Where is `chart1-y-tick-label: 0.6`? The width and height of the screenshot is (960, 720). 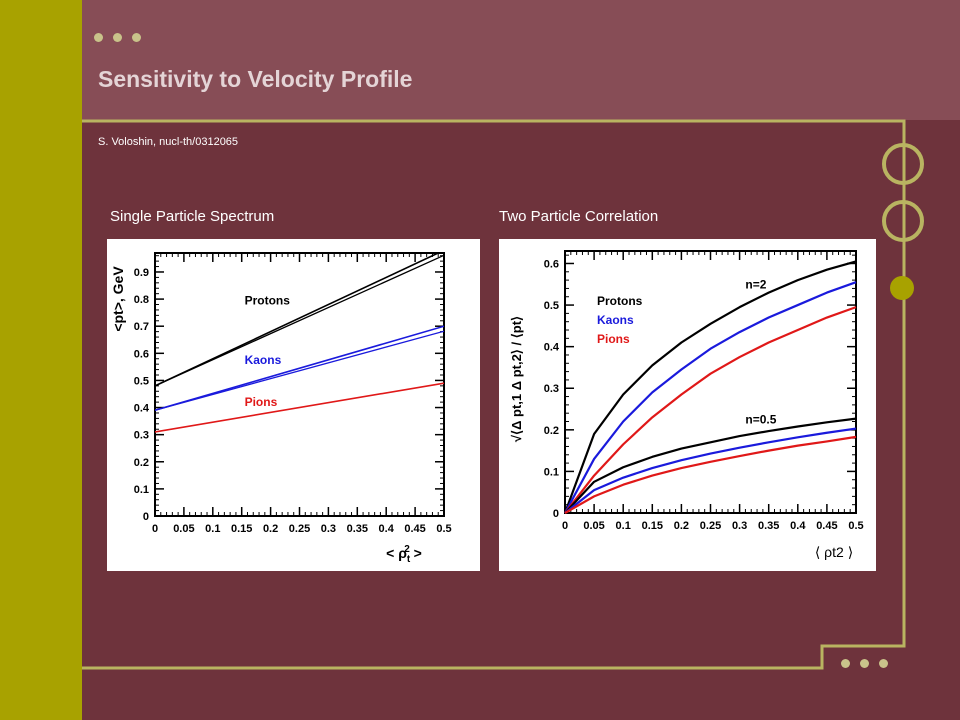
chart1-y-tick-label: 0.6 is located at coordinates (141, 354).